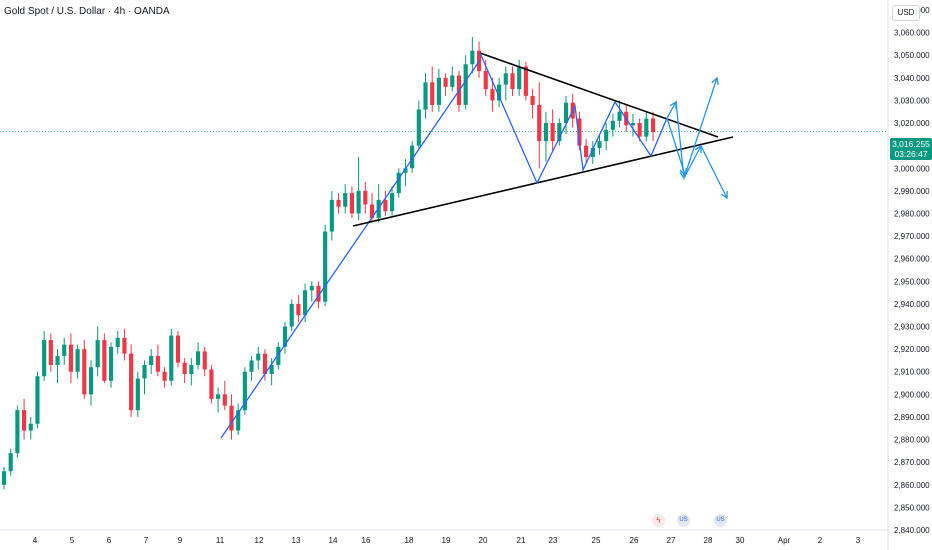 This screenshot has width=932, height=550. Describe the element at coordinates (658, 520) in the screenshot. I see `lightning-event-icon: ϟ` at that location.